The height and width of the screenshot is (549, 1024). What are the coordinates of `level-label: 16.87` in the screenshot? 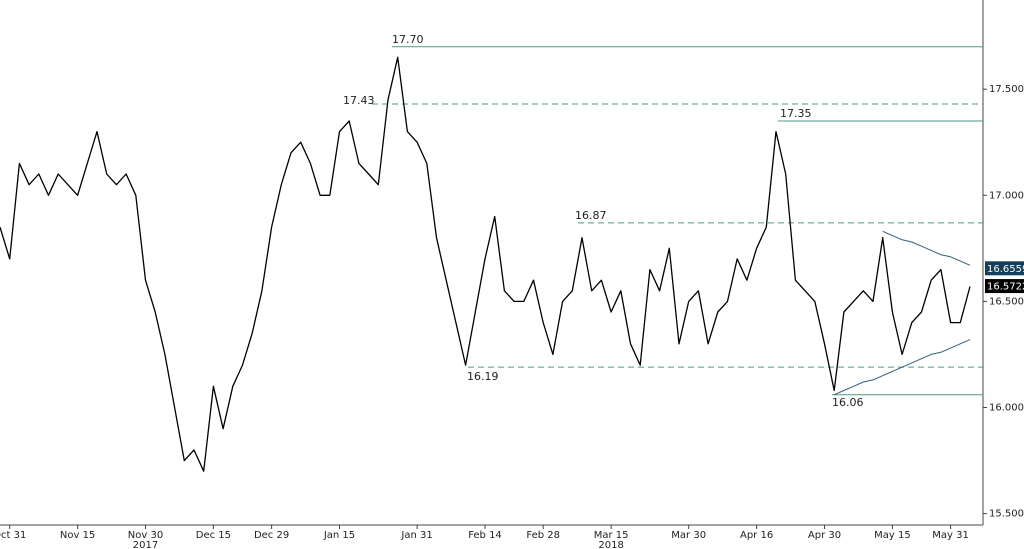 It's located at (591, 215).